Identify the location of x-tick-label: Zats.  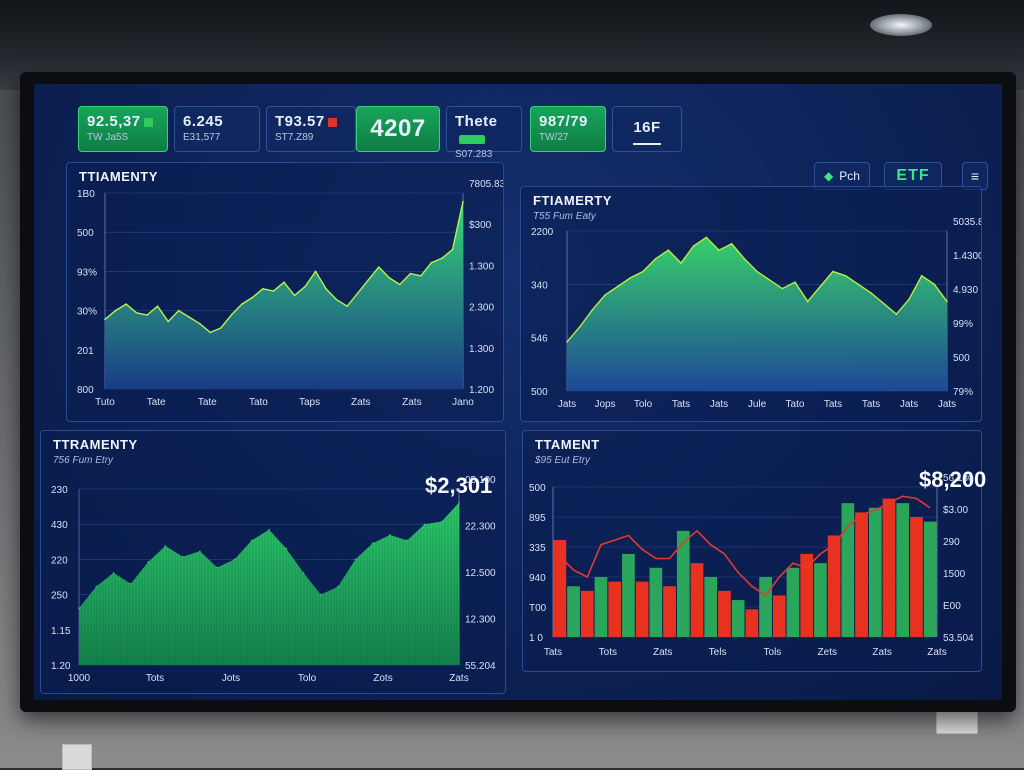
(662, 652).